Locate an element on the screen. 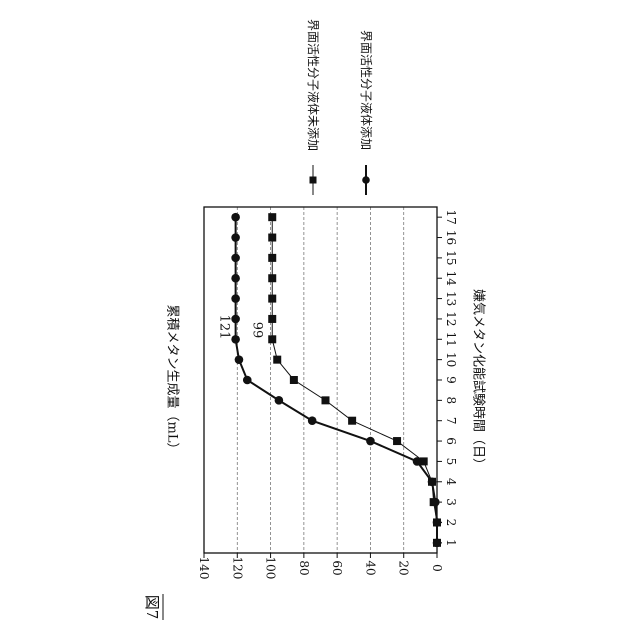 This screenshot has height=640, width=640. y-tick-label: 140 is located at coordinates (204, 568).